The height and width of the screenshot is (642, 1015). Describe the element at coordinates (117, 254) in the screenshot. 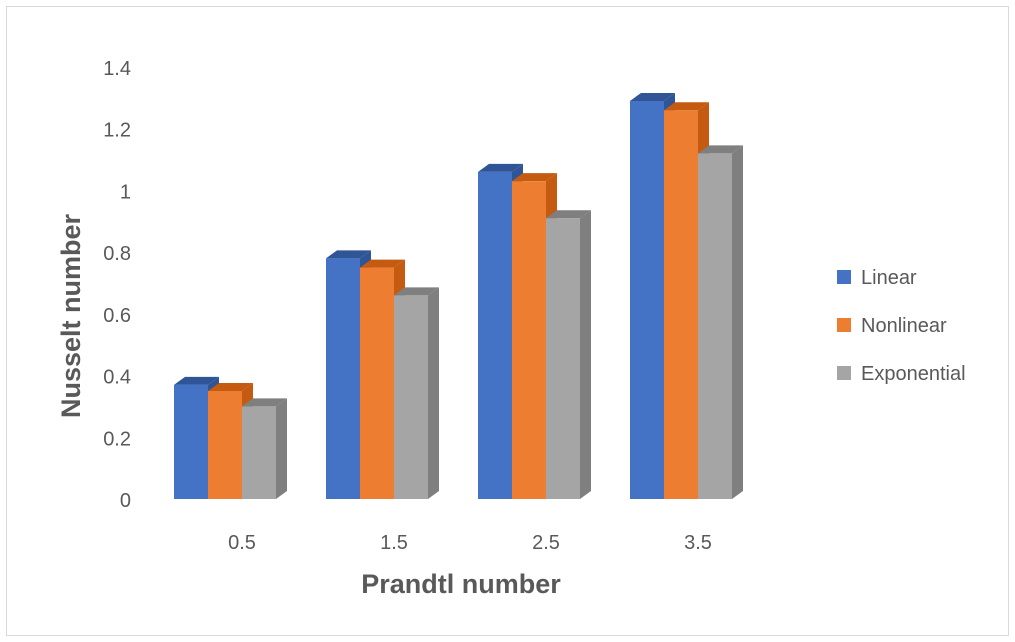

I see `y-tick-label: 0.8` at that location.